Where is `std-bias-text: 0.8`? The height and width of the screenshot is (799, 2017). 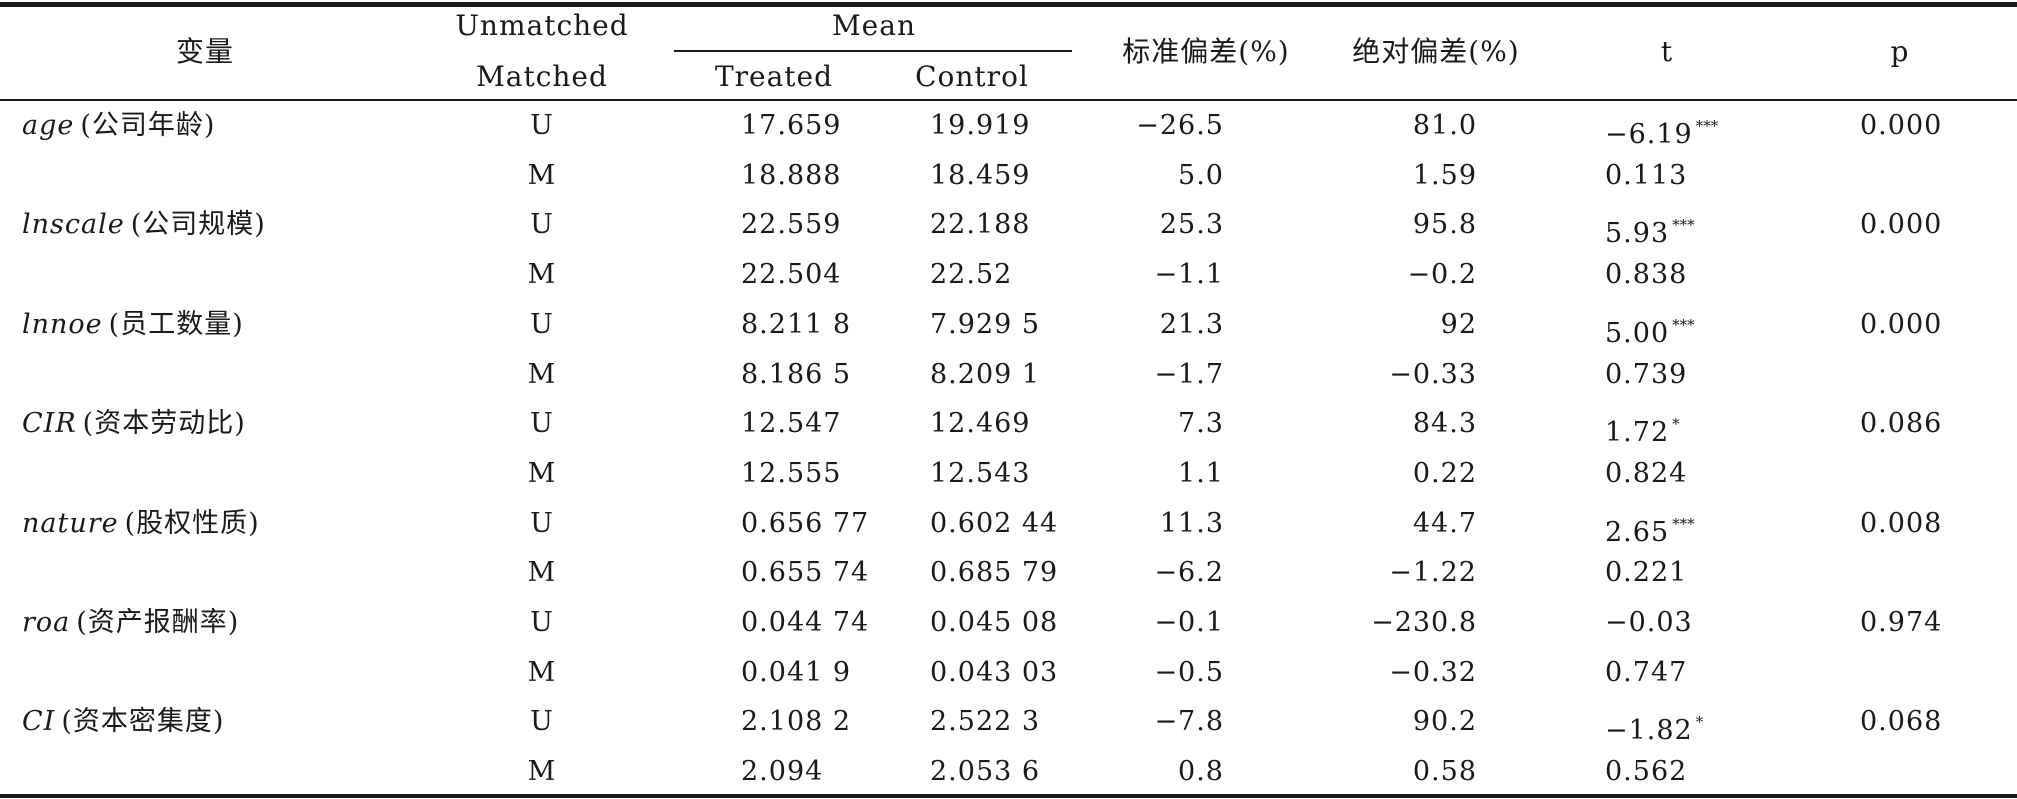 std-bias-text: 0.8 is located at coordinates (1201, 771).